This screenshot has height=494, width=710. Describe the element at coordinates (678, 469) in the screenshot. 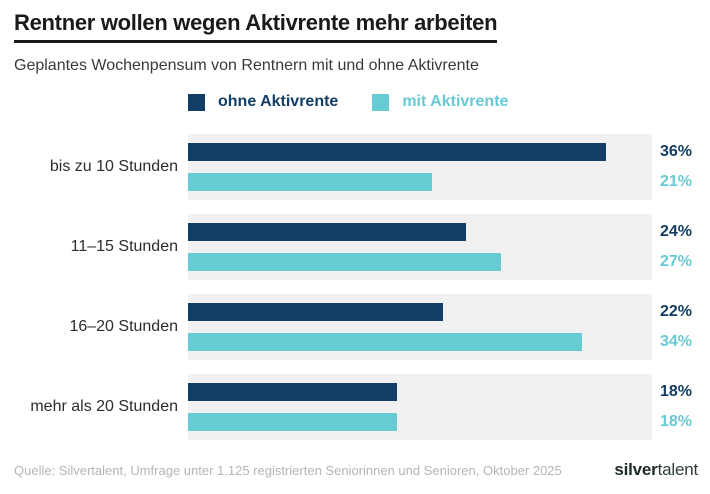

I see `logo-part-talent: talent` at that location.